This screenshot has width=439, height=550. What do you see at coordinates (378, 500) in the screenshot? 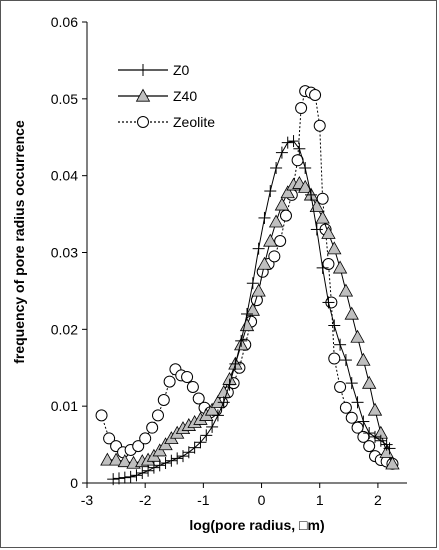
I see `x-tick-label: 2` at bounding box center [378, 500].